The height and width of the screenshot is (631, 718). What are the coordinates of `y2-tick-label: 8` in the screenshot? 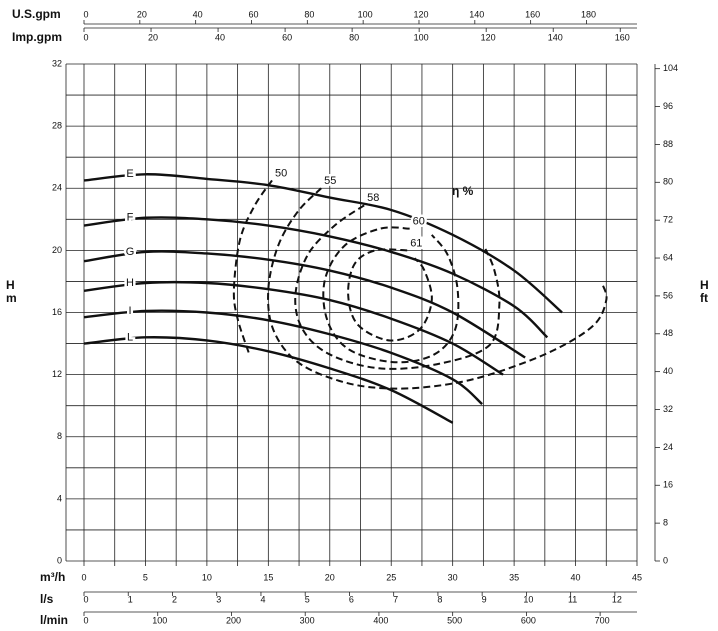 It's located at (665, 523).